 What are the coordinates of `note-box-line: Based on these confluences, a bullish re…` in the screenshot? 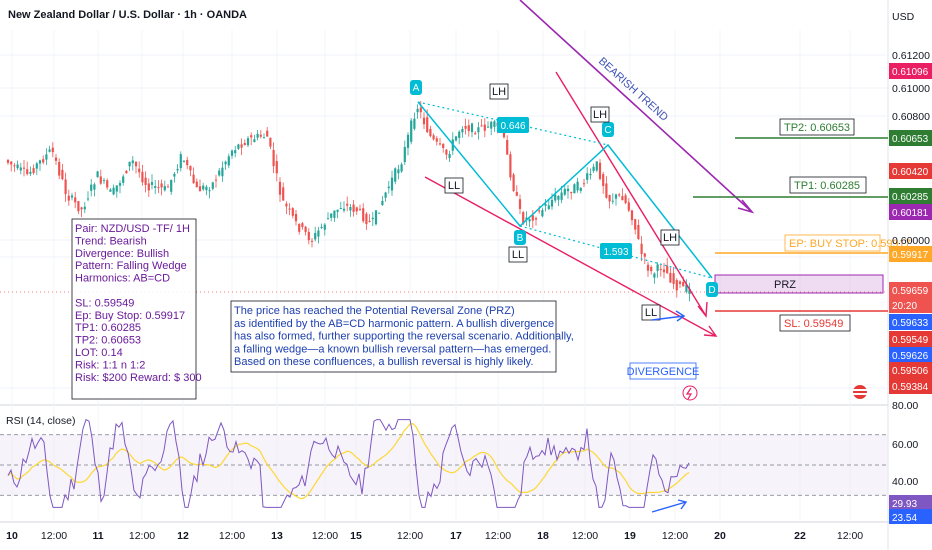 It's located at (383, 362).